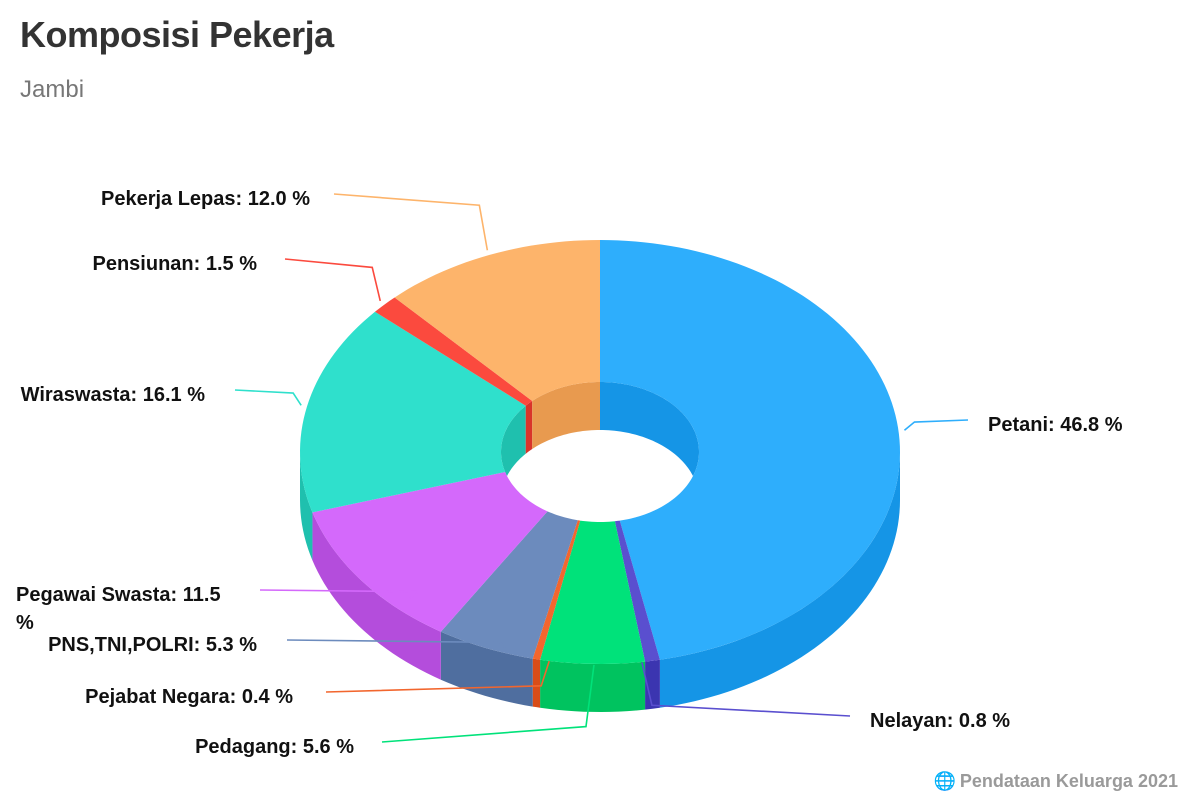  What do you see at coordinates (779, 580) in the screenshot?
I see `slice-side-petani` at bounding box center [779, 580].